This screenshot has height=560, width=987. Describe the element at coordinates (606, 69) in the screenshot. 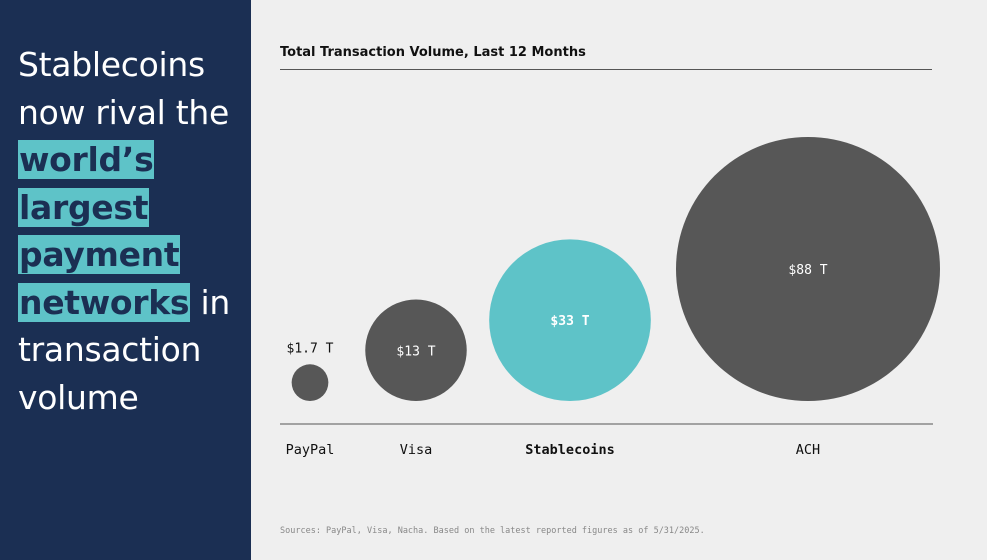

I see `title-rule` at that location.